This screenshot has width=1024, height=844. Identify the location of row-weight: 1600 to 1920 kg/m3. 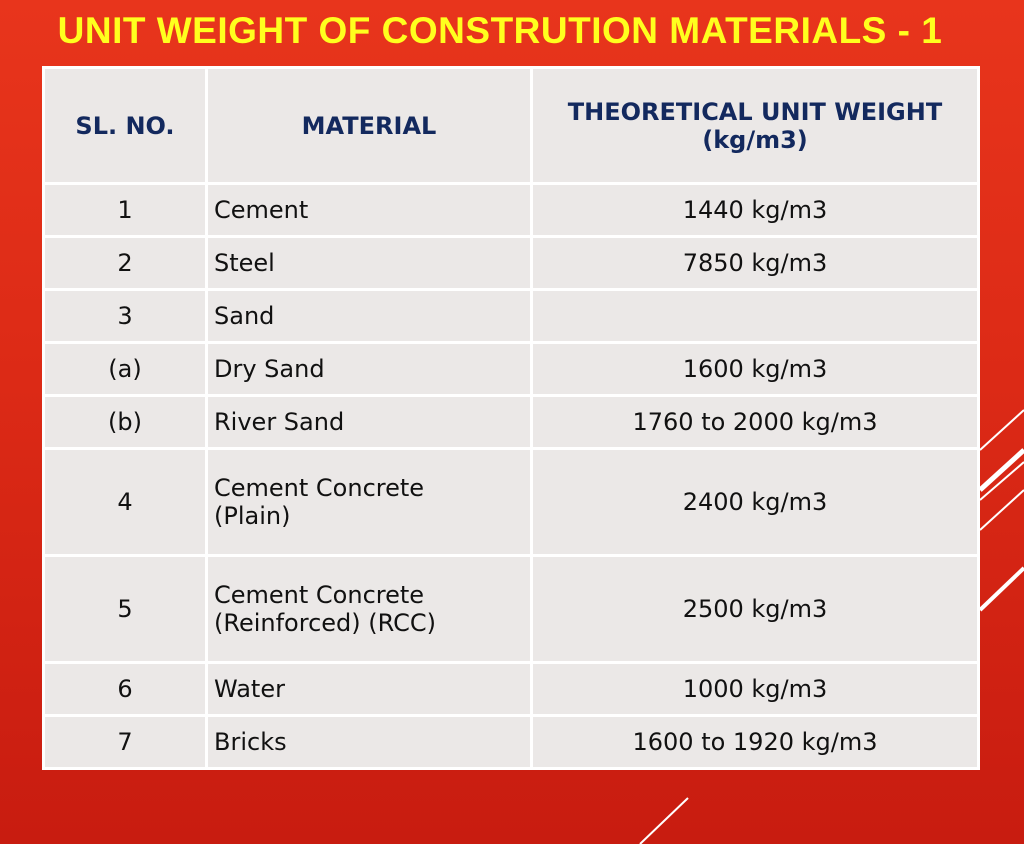
(755, 742).